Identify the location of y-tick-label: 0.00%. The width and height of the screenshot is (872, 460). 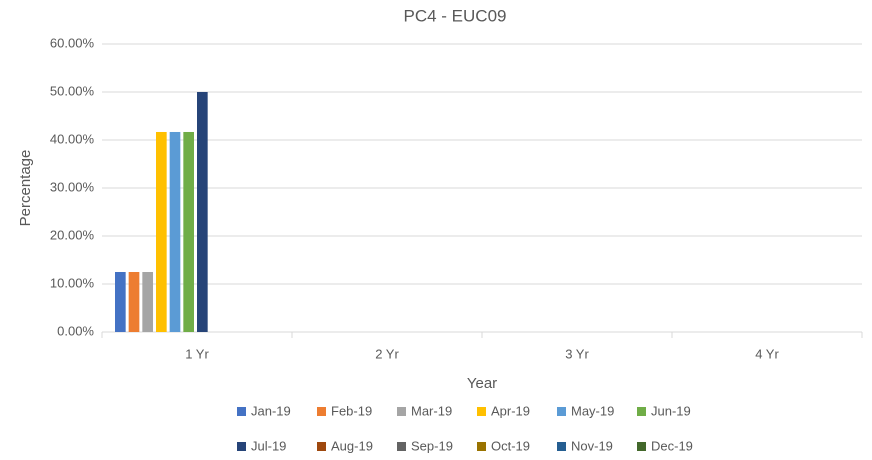
(75, 330).